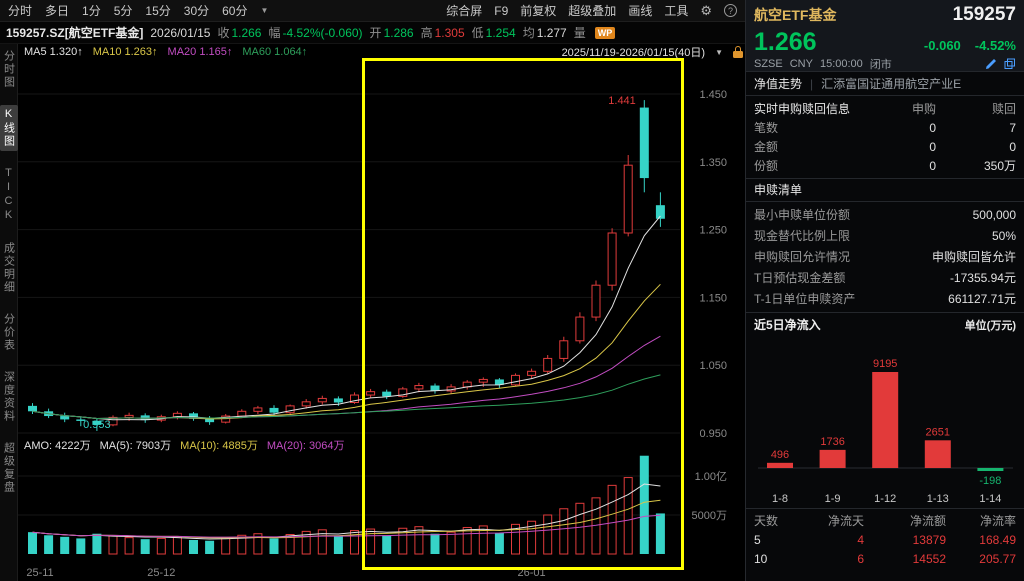 The height and width of the screenshot is (581, 1024). I want to click on svg-text: 1-12, so click(885, 499).